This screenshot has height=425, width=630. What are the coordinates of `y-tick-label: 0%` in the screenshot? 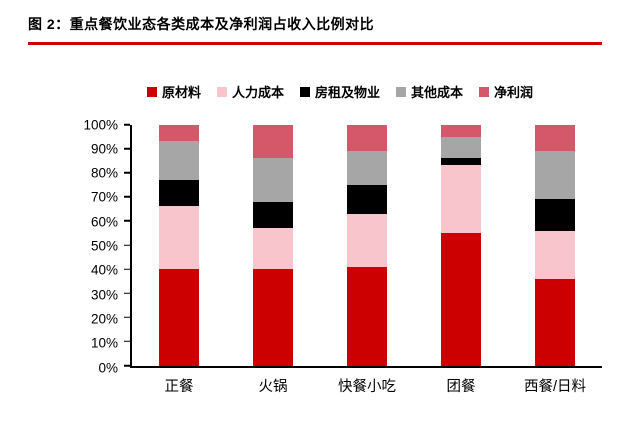 It's located at (108, 367).